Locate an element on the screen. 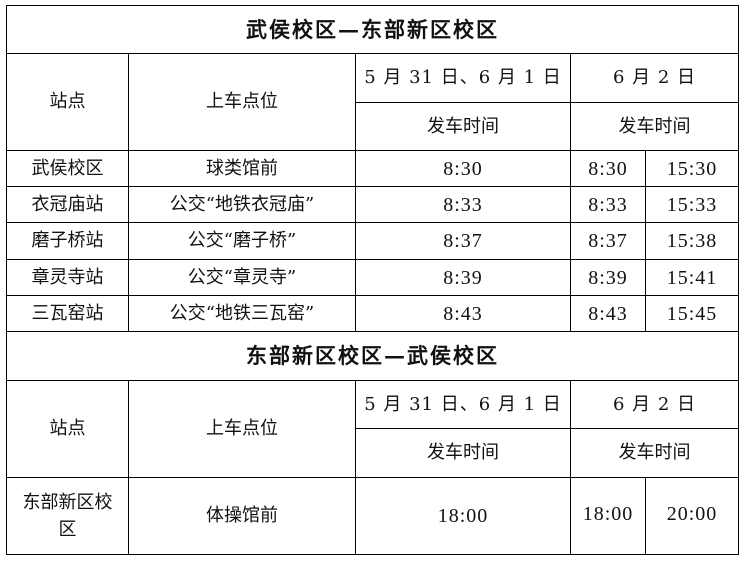 This screenshot has width=744, height=562. boarding-point-cell: 公交“地铁衣冠庙” is located at coordinates (242, 204).